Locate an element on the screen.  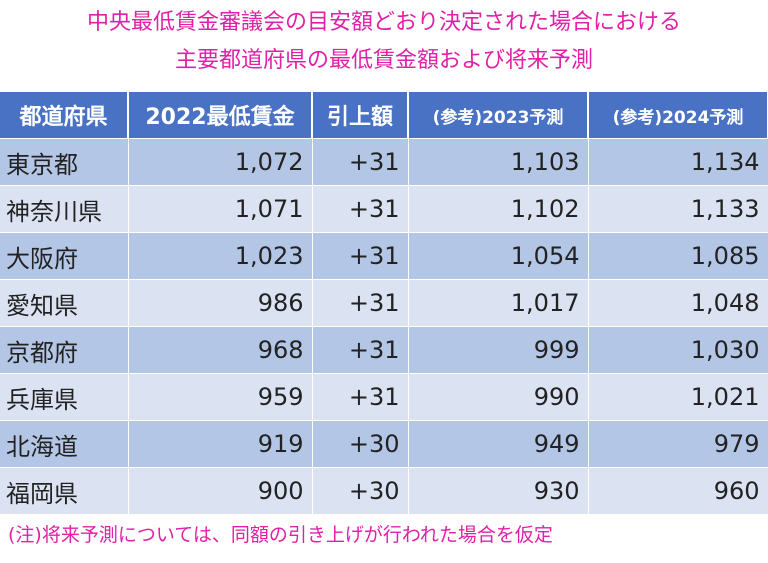
table-cell: 1,017 is located at coordinates (498, 303).